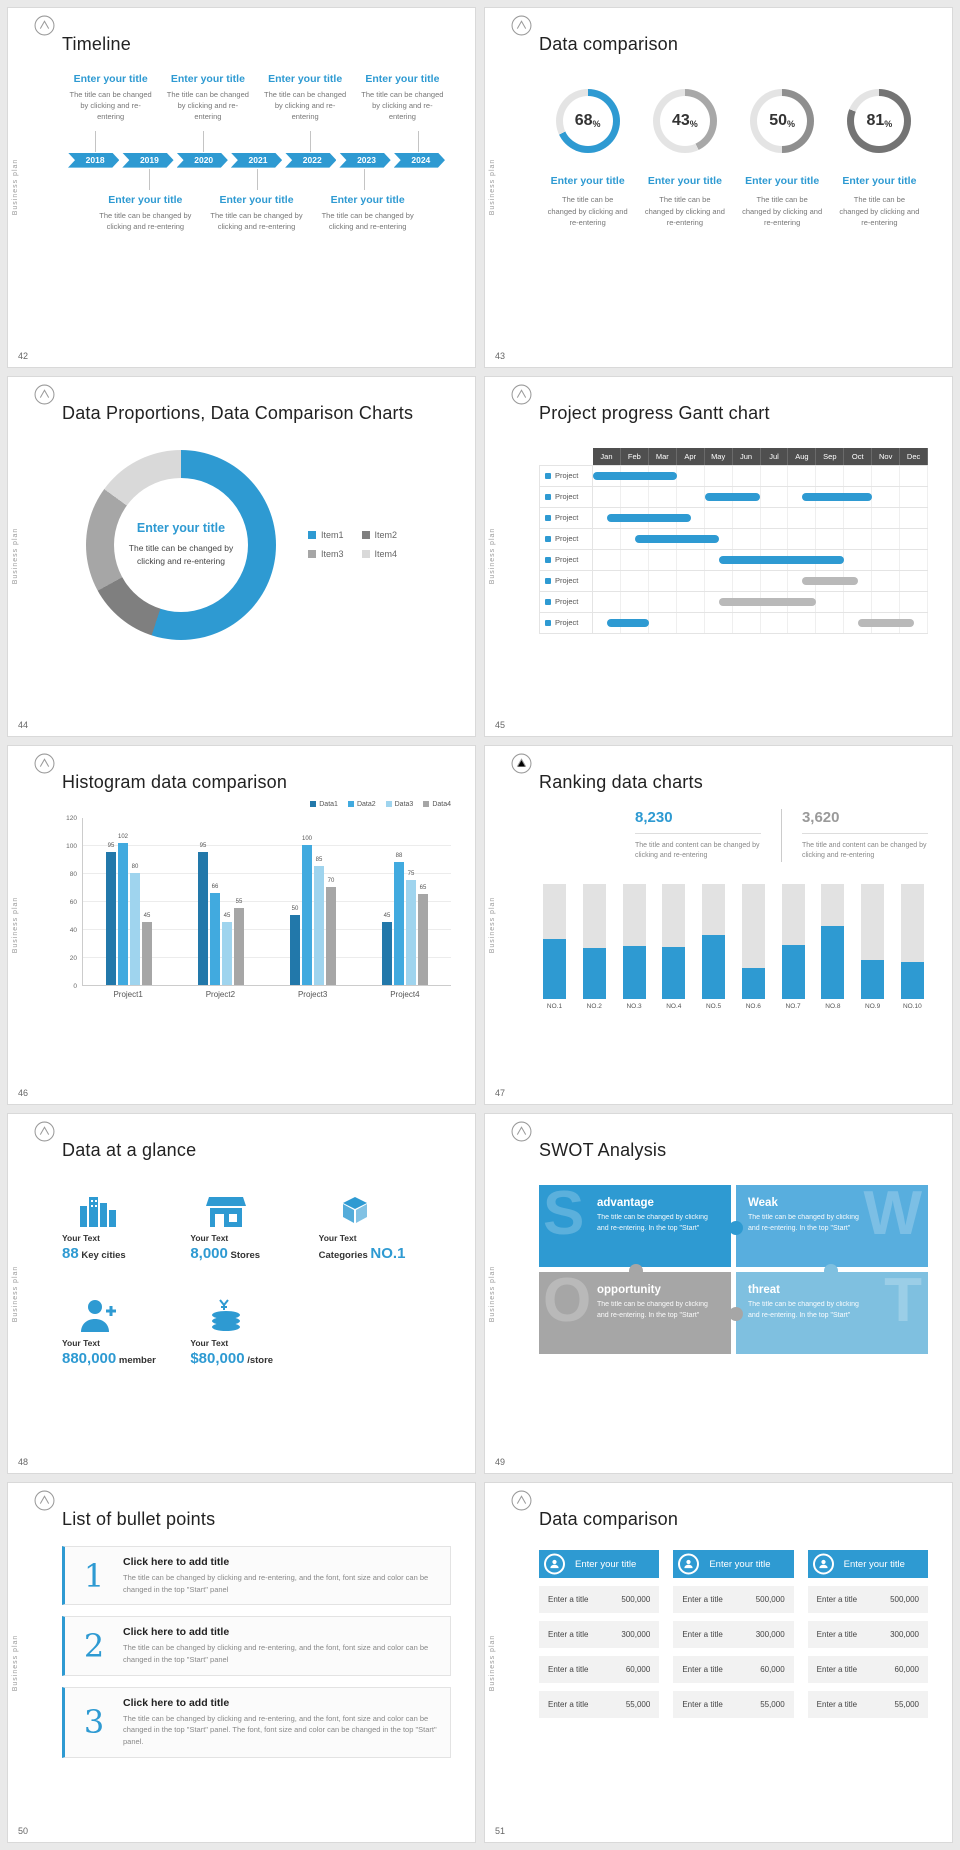  Describe the element at coordinates (324, 804) in the screenshot. I see `legend-item: Data1` at that location.